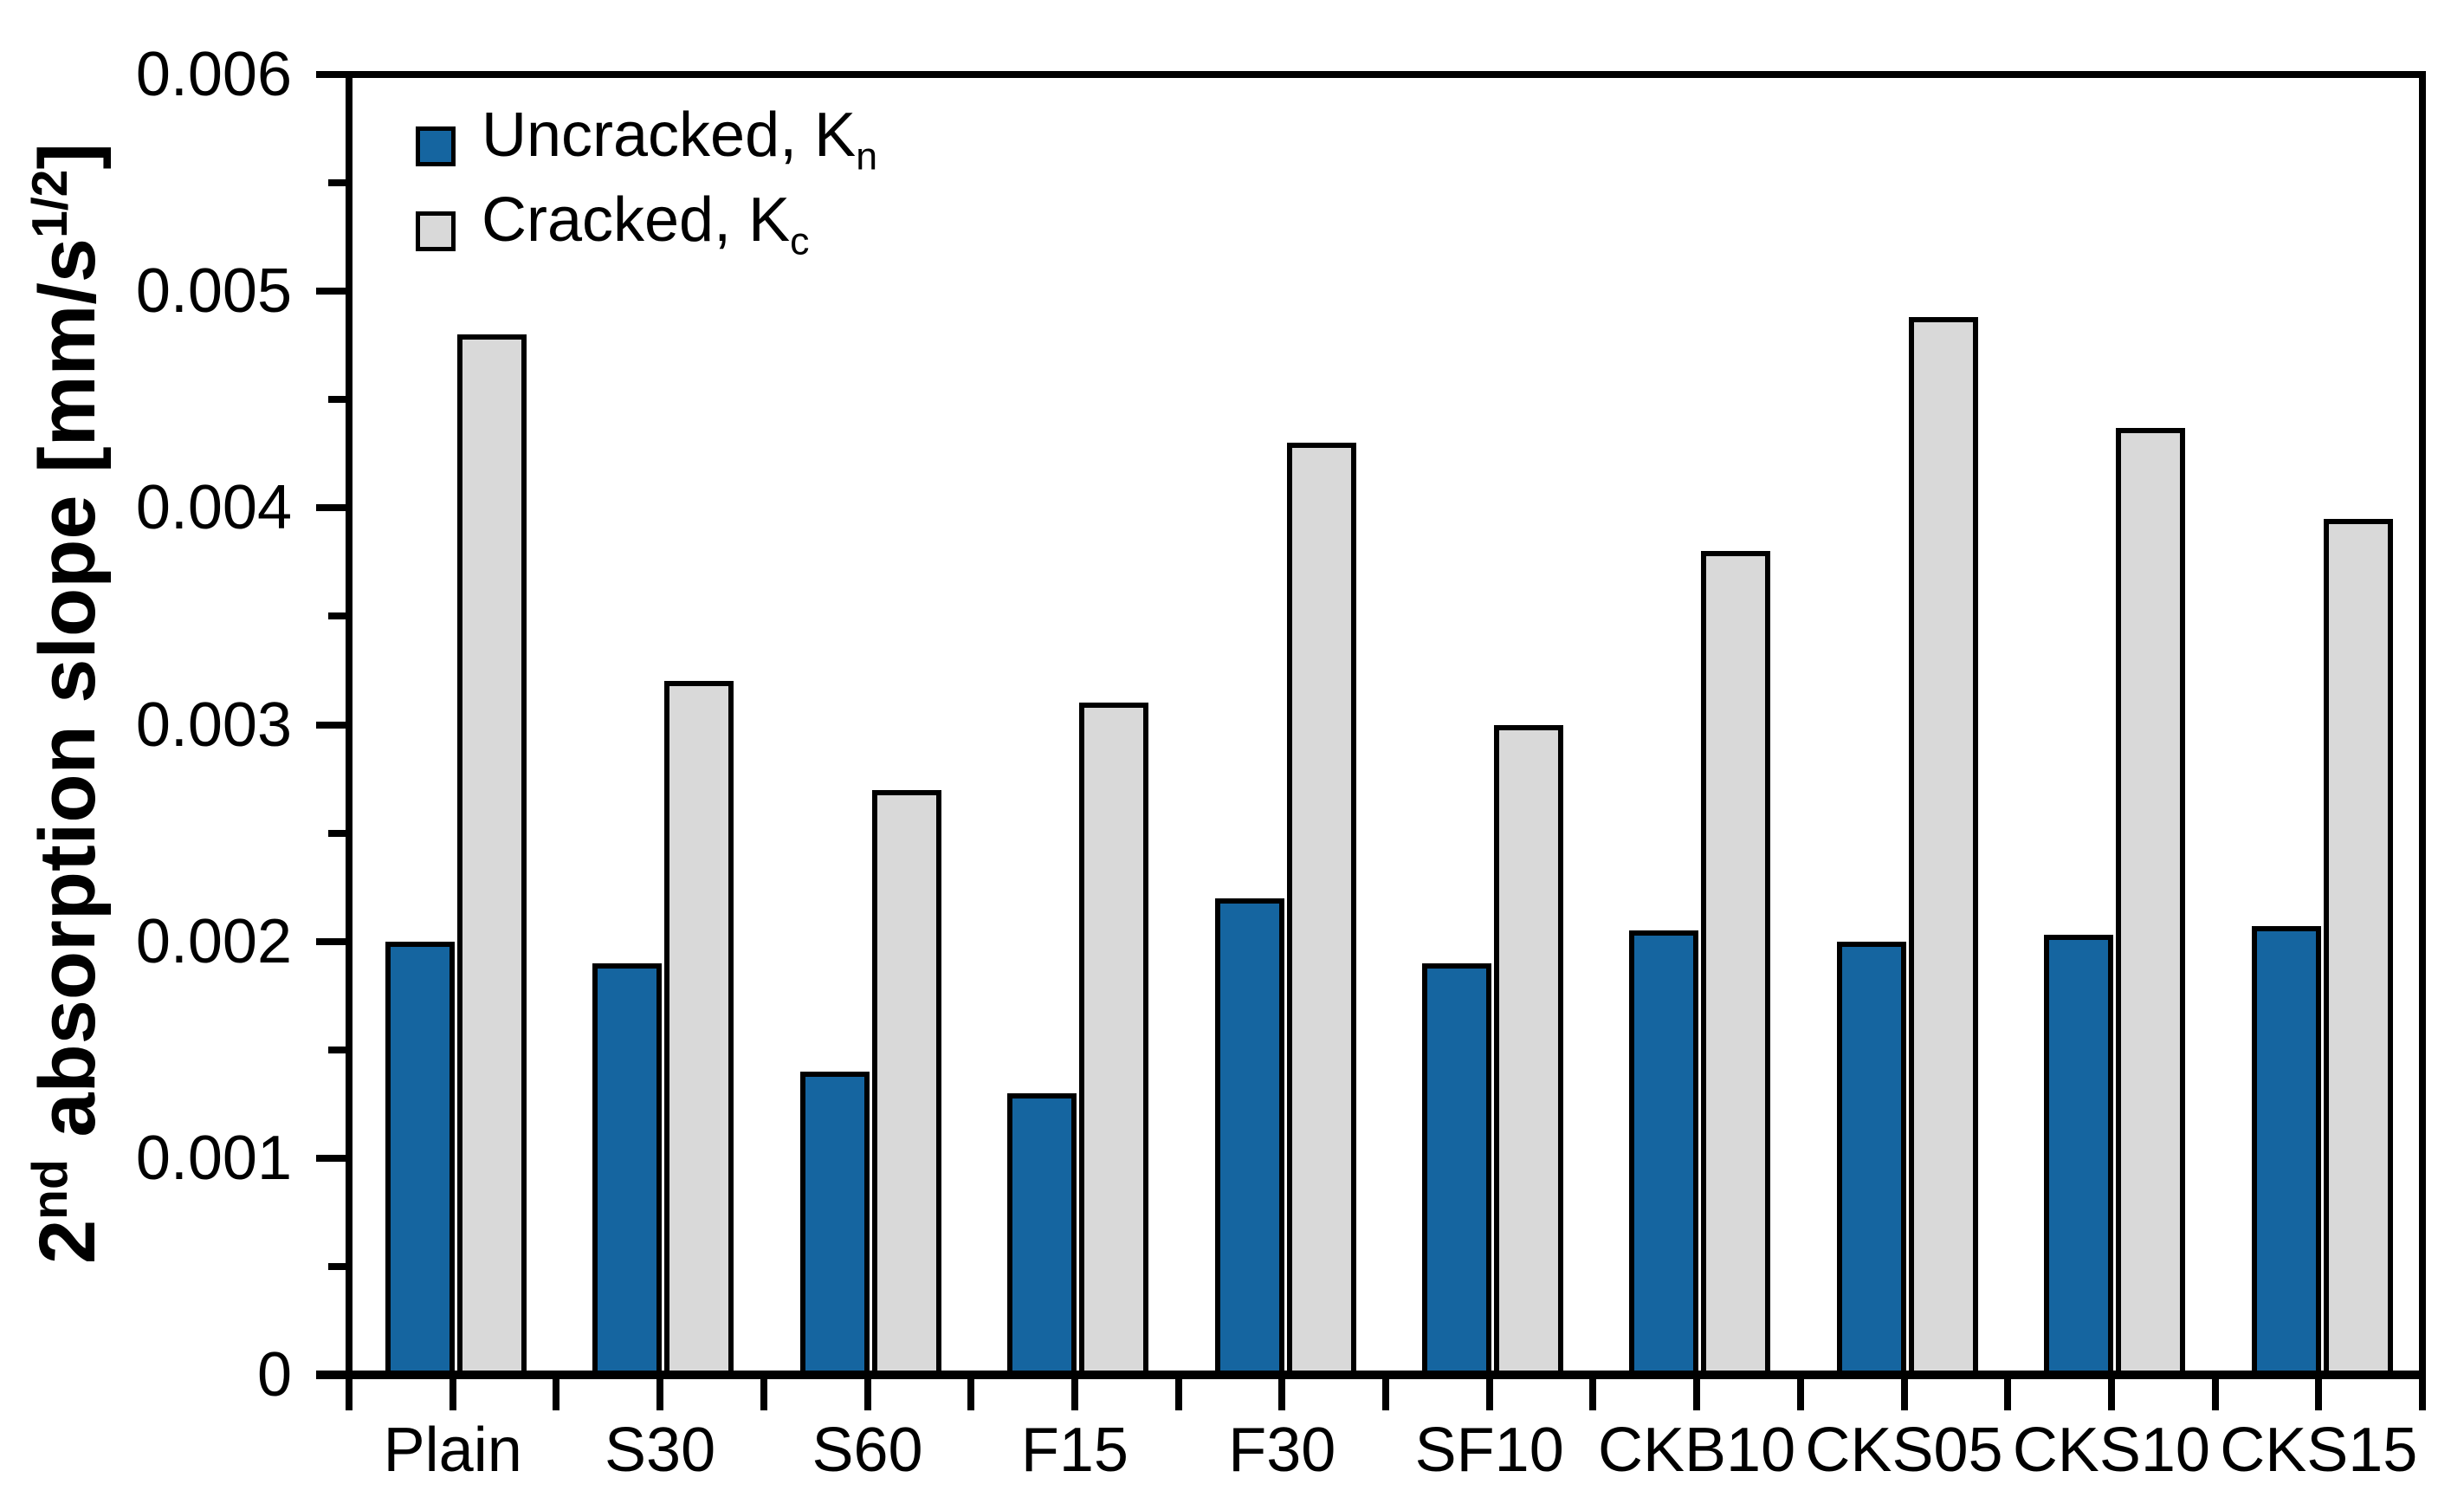 This screenshot has height=1497, width=2464. What do you see at coordinates (1943, 848) in the screenshot?
I see `bar-cracked-cks05` at bounding box center [1943, 848].